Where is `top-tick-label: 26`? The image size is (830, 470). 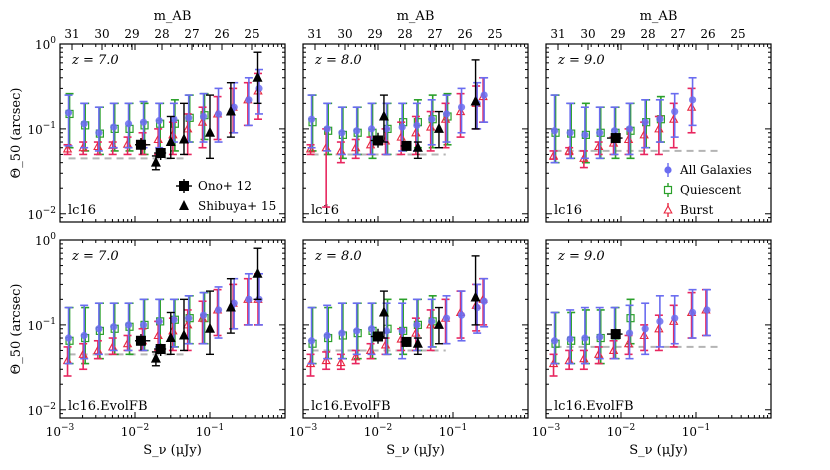
top-tick-label: 26 is located at coordinates (221, 34).